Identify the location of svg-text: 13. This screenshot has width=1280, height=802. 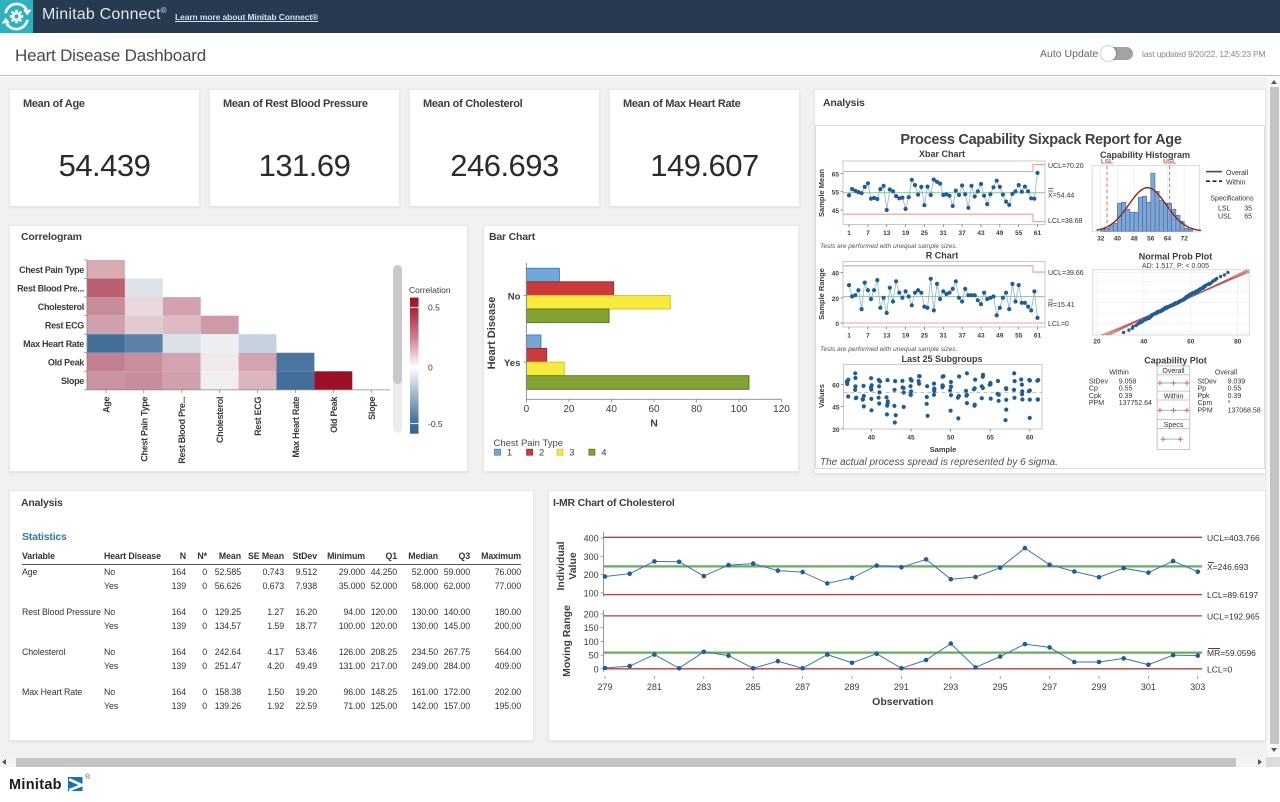
(887, 233).